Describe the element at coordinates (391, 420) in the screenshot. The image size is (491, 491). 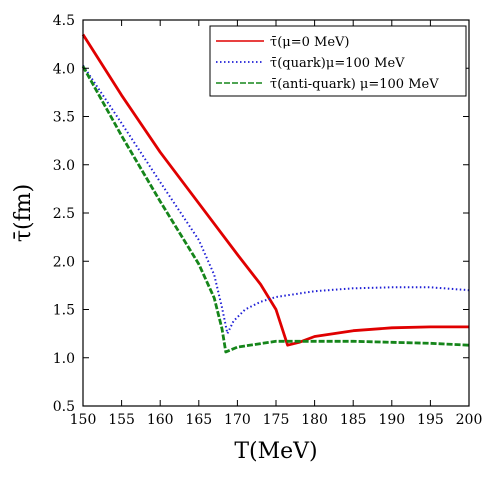
I see `x-tick-label: 190` at that location.